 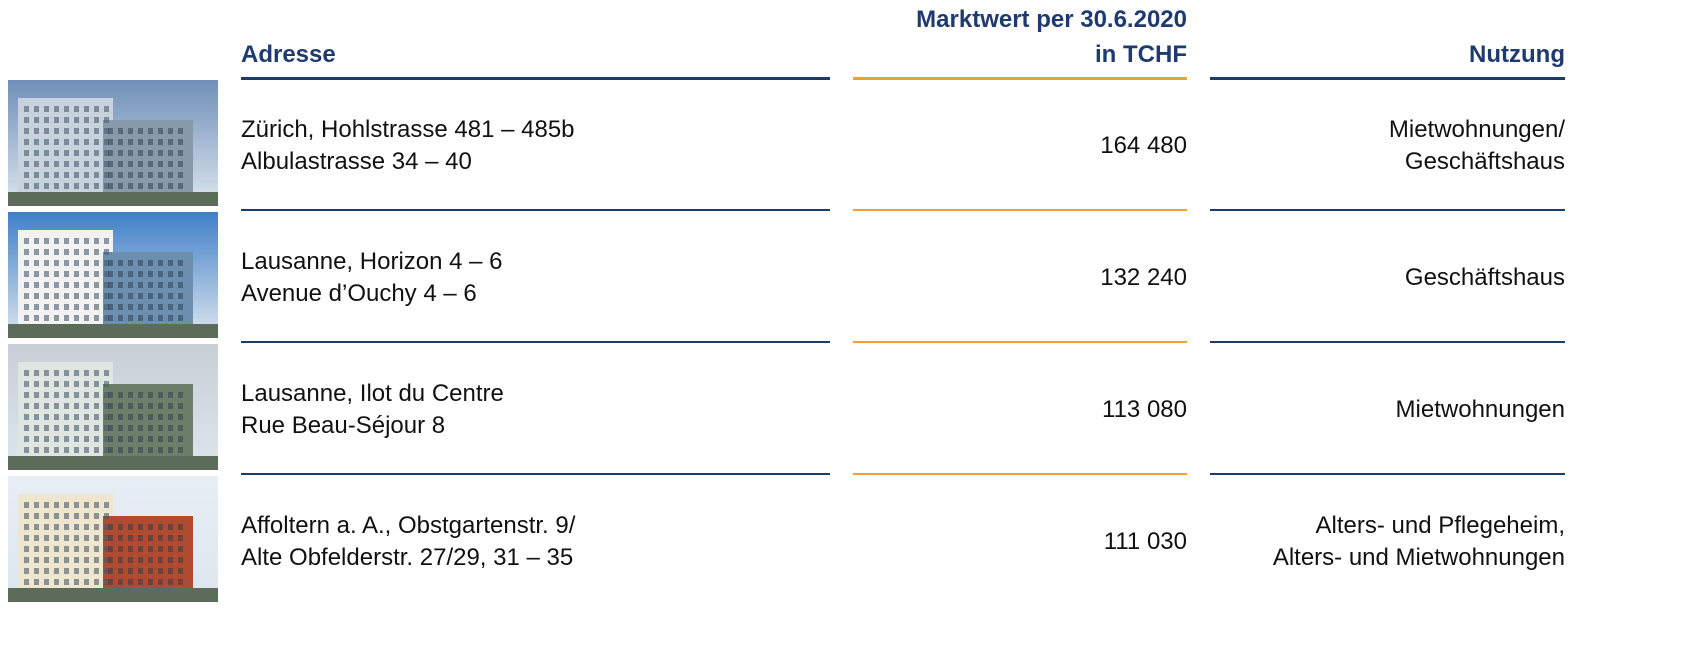 I want to click on header-value: in TCHF, so click(x=1141, y=54).